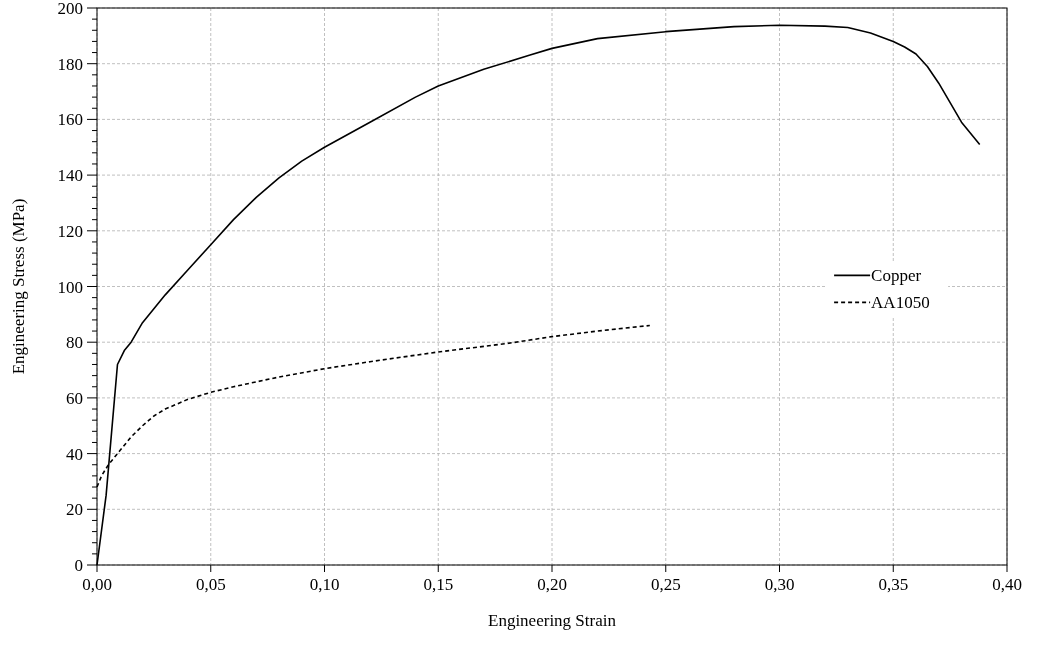  Describe the element at coordinates (324, 584) in the screenshot. I see `x-tick-label: 0,10` at that location.